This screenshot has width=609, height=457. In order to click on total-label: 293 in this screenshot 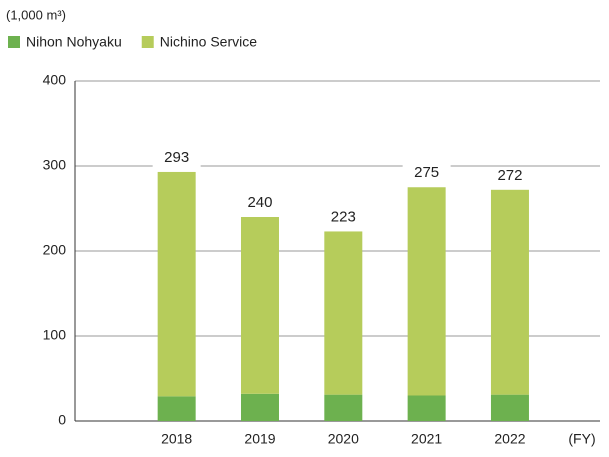, I will do `click(176, 157)`.